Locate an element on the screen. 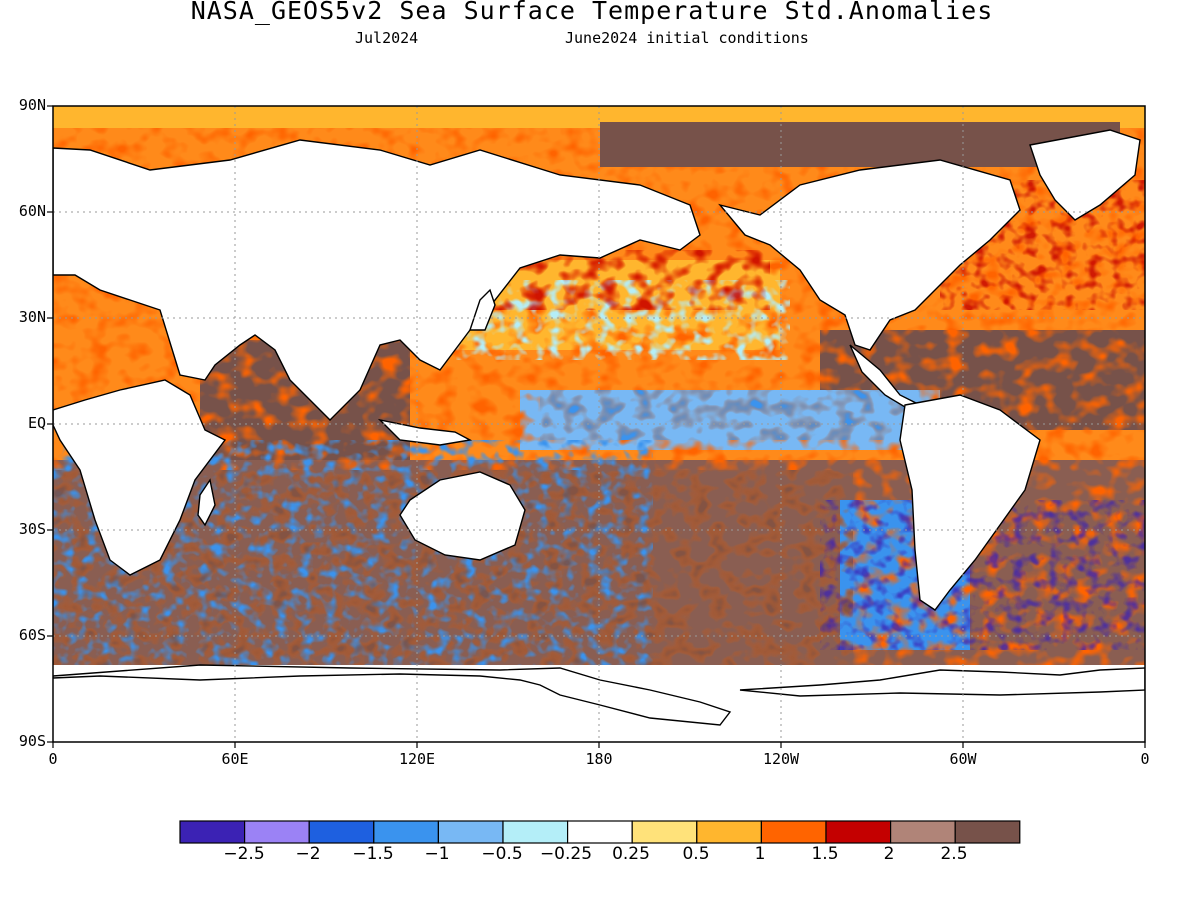 This screenshot has width=1200, height=900. colorbar-label: 0.25 is located at coordinates (631, 854).